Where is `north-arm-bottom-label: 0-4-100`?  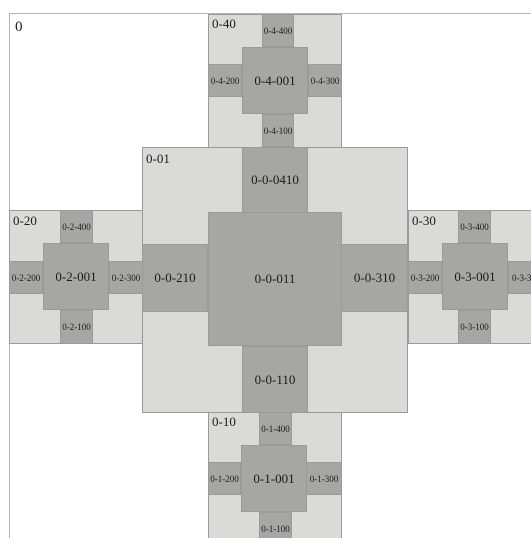 north-arm-bottom-label: 0-4-100 is located at coordinates (278, 130).